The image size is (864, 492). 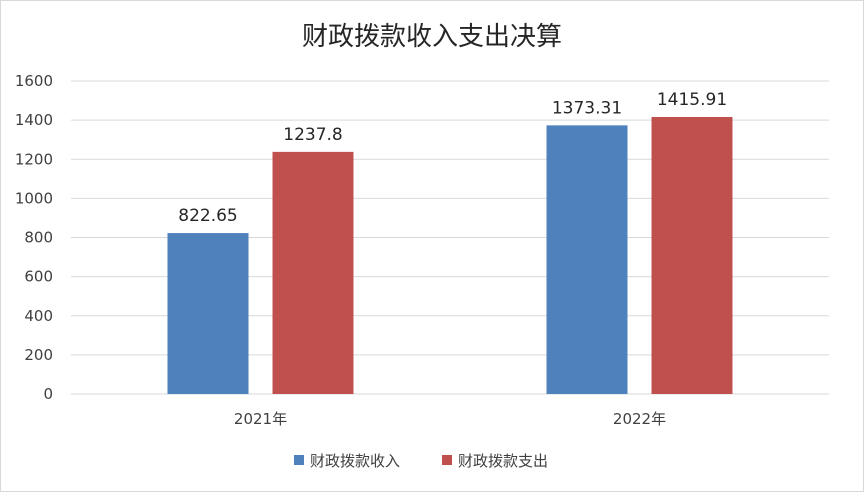 I want to click on x-category-label: 2022年, so click(x=639, y=419).